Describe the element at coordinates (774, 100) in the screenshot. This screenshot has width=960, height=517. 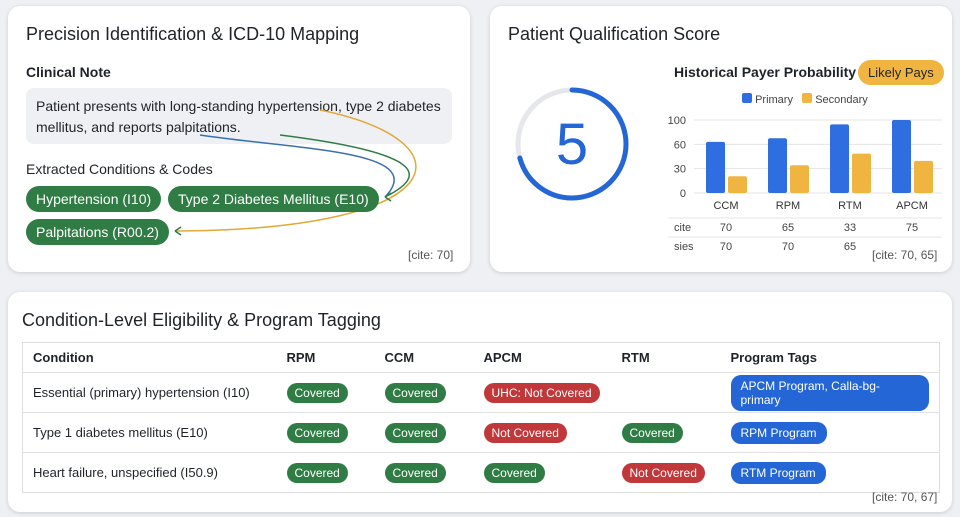
I see `legend-primary: Primary` at that location.